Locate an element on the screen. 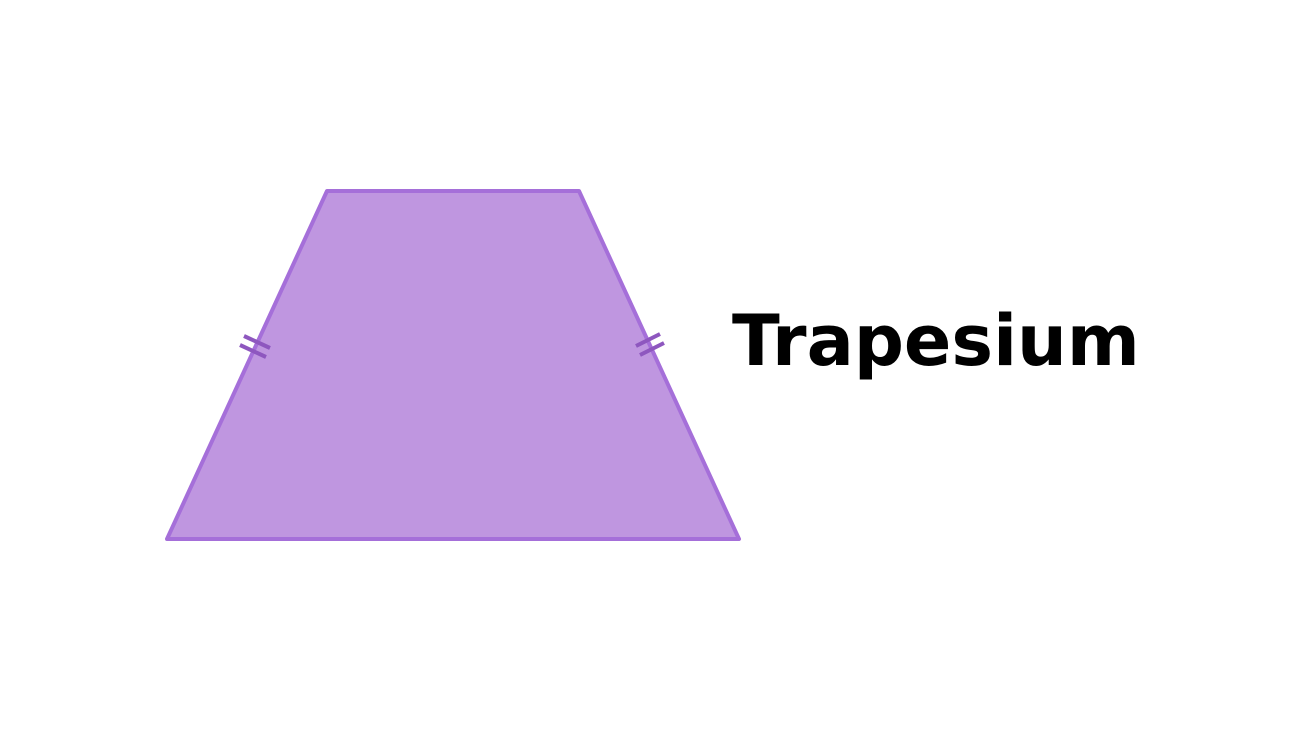 This screenshot has height=730, width=1300. left-side-tick-marks is located at coordinates (255, 346).